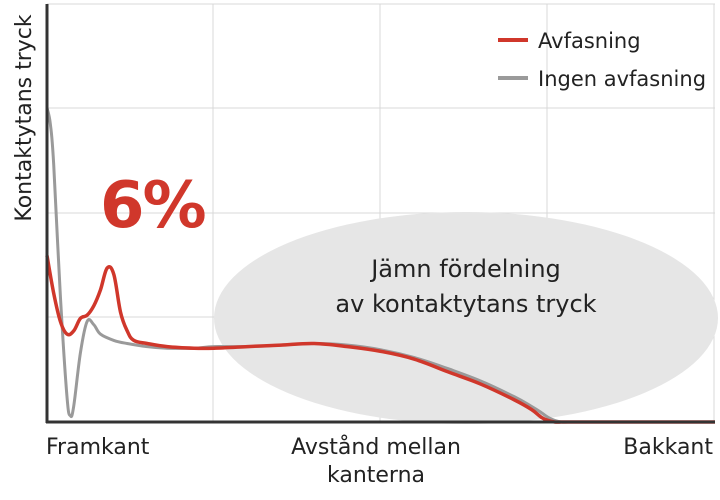  Describe the element at coordinates (376, 475) in the screenshot. I see `x-tick-label-kanterna: kanterna` at that location.